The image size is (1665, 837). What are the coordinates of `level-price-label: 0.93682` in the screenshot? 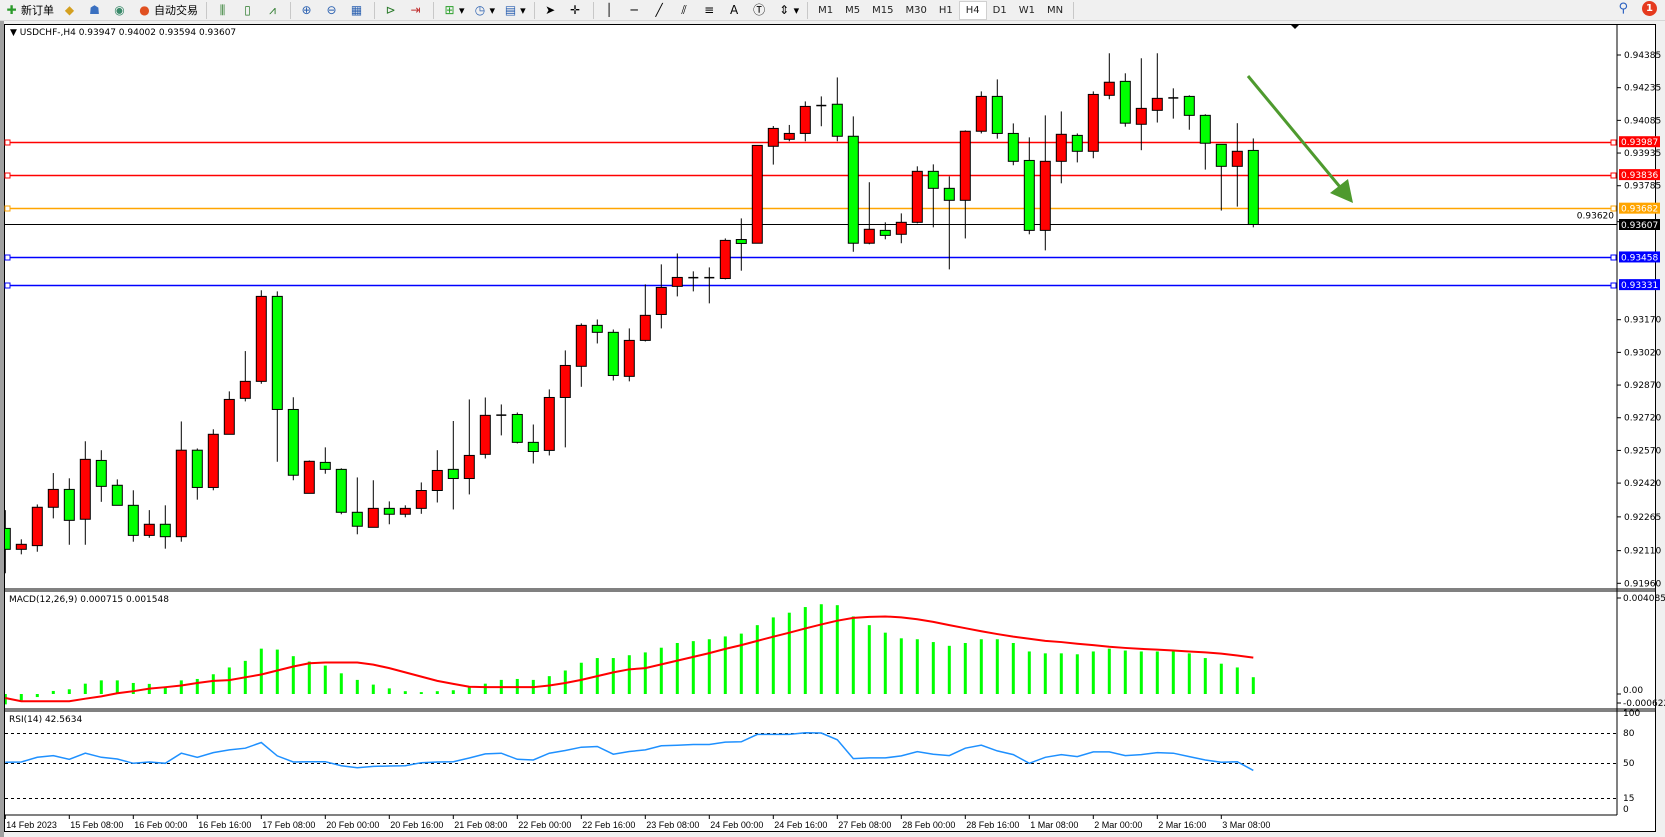 It's located at (1639, 210).